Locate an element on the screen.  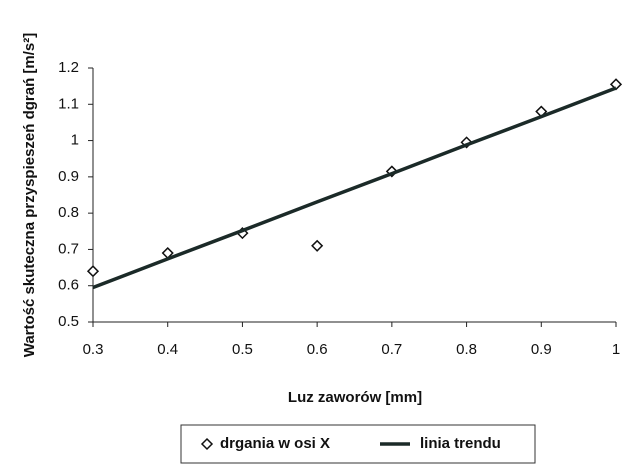
y-tick-label: 0.8 is located at coordinates (68, 212).